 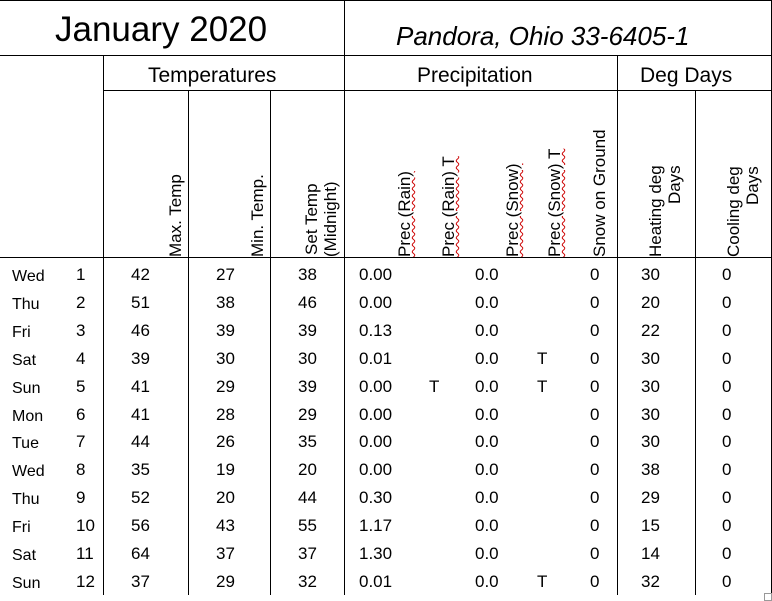 I want to click on cell-heating: 32, so click(x=650, y=581).